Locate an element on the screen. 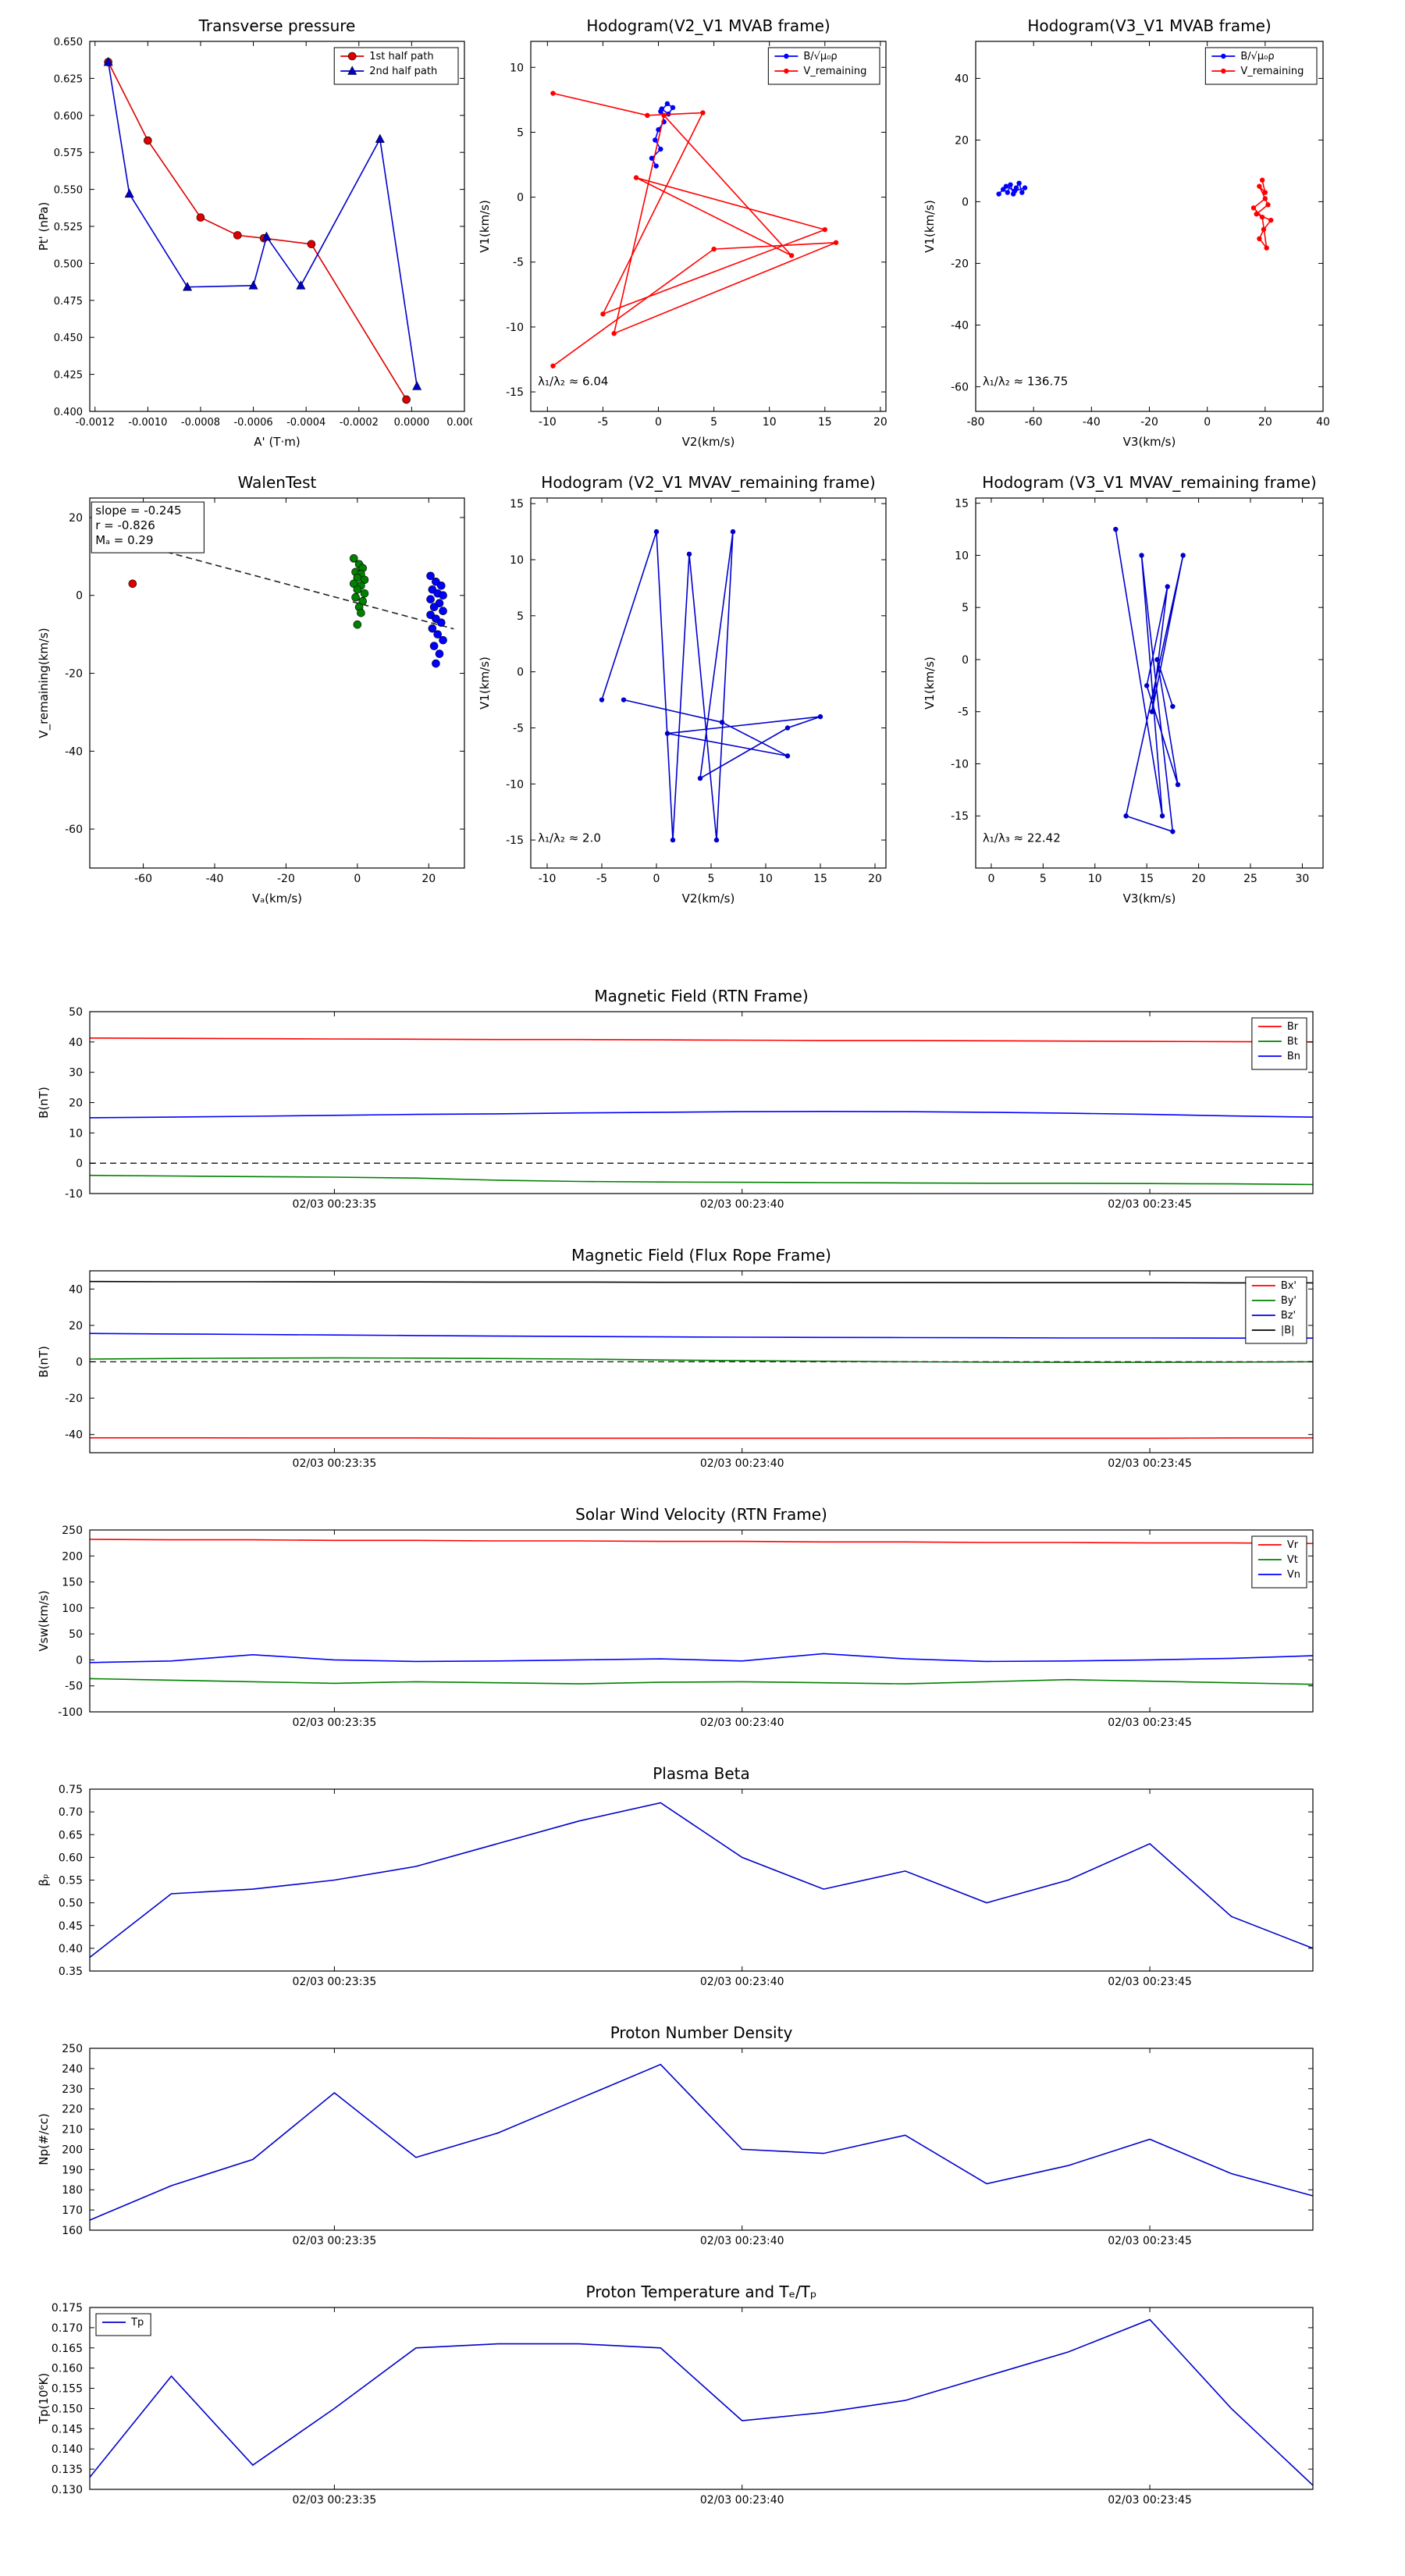  svg-text: Proton Temperature and Tₑ/Tₚ is located at coordinates (702, 2291).